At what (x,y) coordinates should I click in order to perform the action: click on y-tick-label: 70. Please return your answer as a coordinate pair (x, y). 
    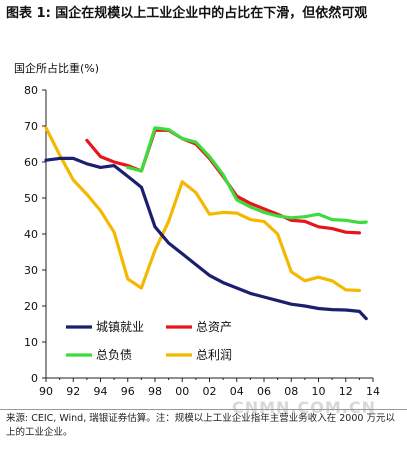
    Looking at the image, I should click on (31, 126).